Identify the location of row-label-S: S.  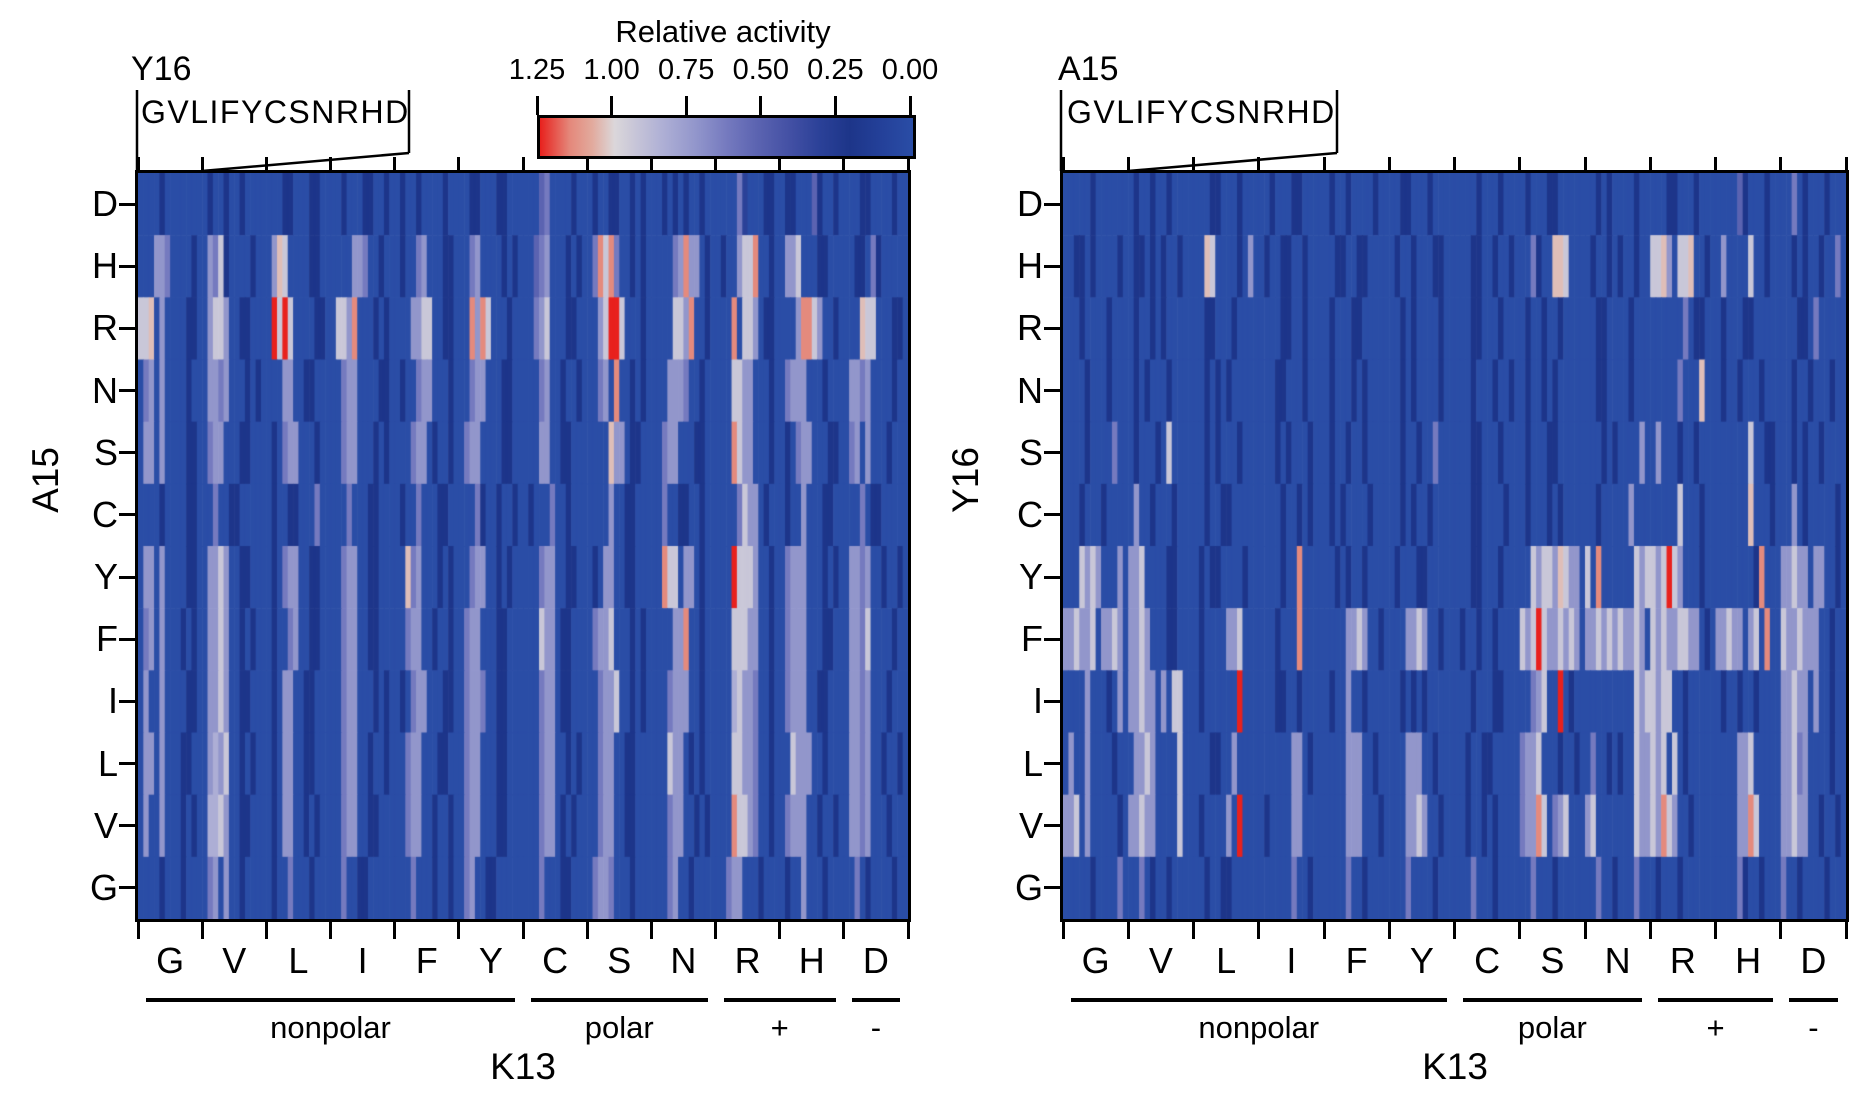
(1030, 452).